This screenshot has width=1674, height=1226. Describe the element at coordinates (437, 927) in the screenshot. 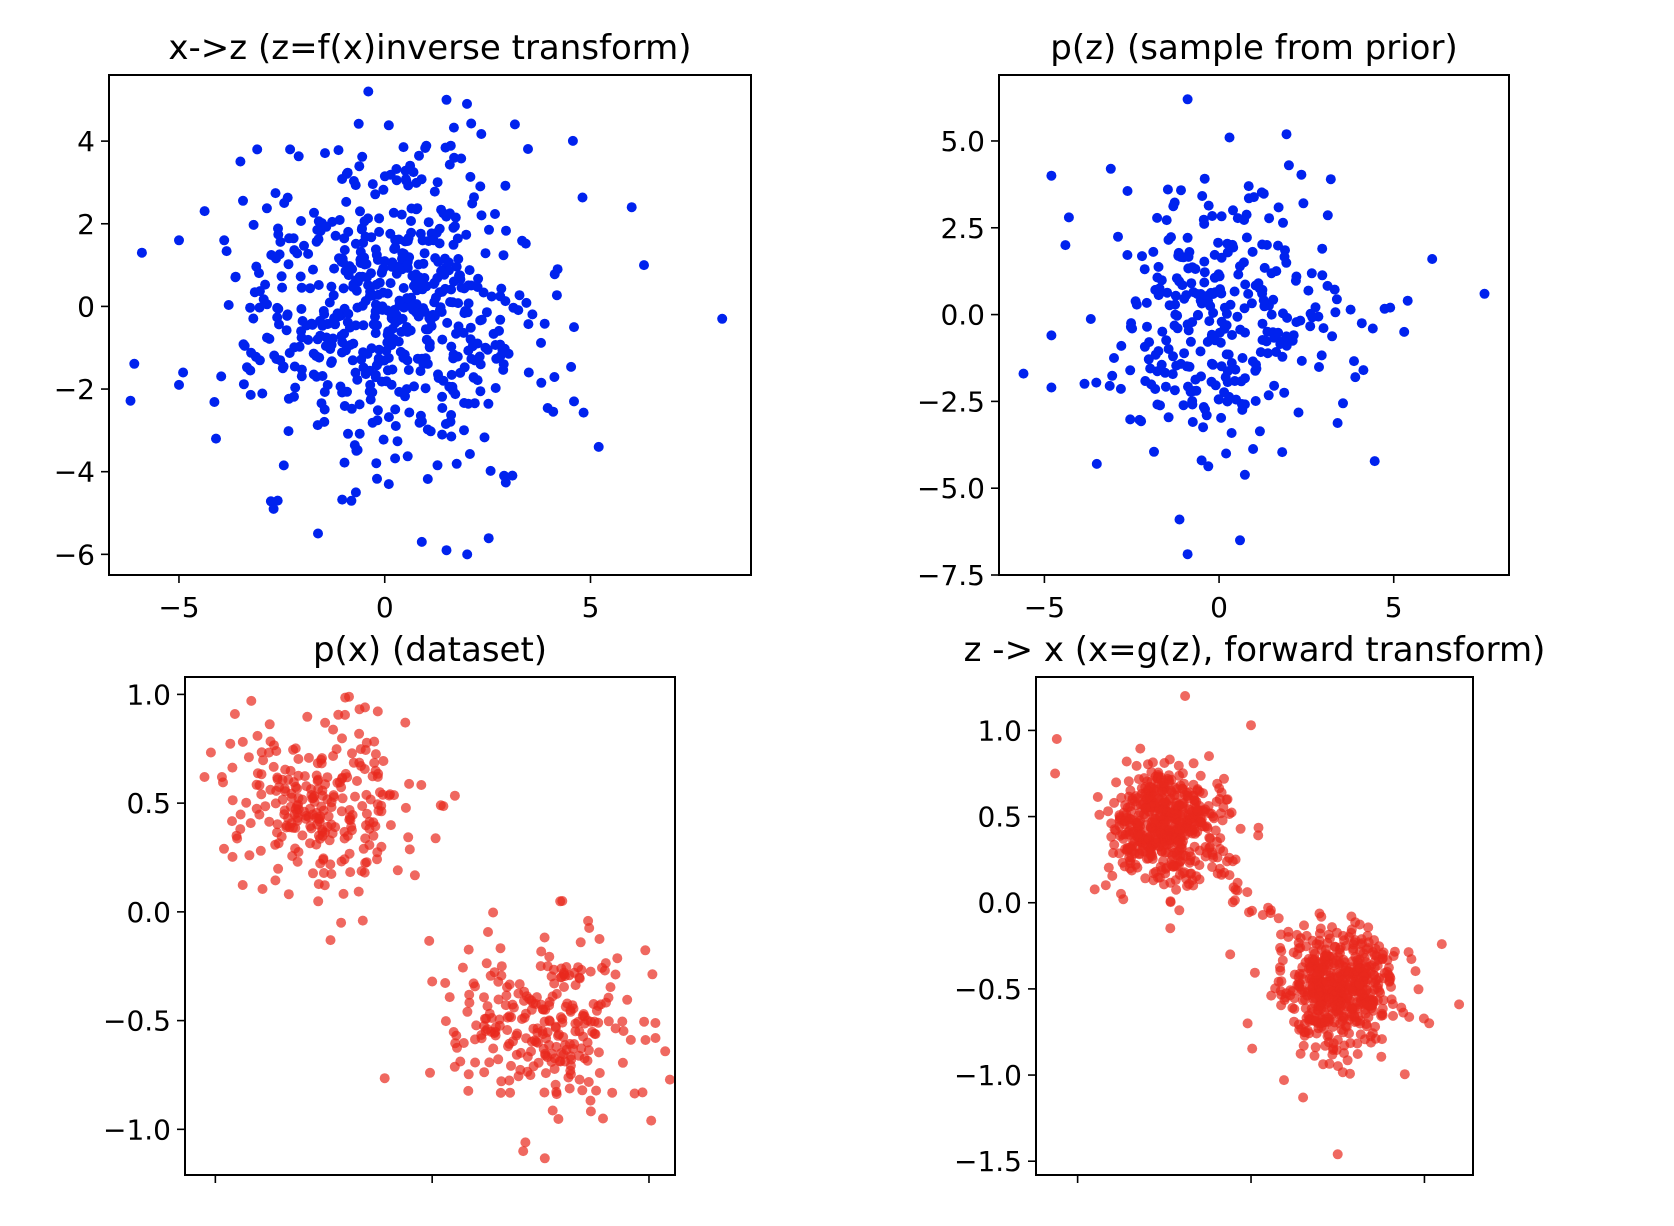

I see `scatter-points` at that location.